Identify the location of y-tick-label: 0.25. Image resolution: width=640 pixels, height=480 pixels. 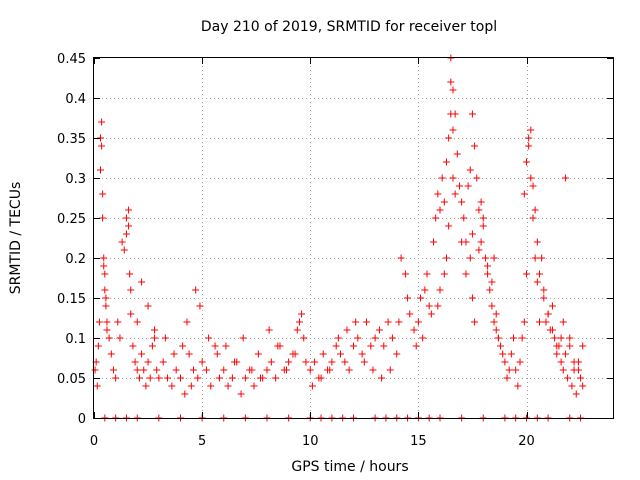
(71, 219).